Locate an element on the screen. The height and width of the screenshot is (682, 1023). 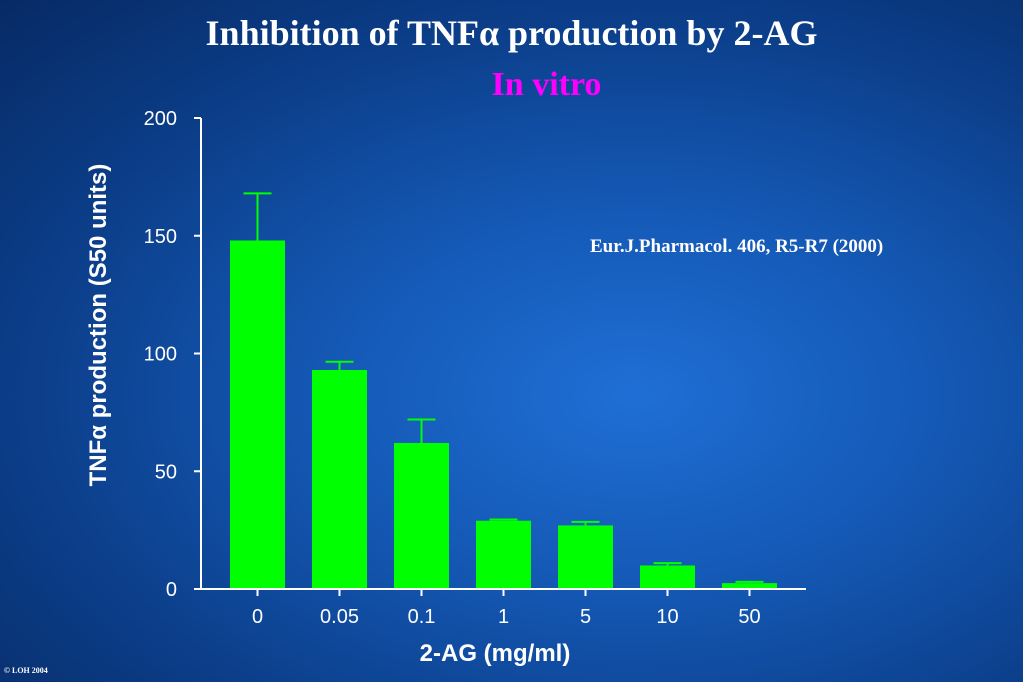
citation-text: Eur.J.Pharmacol. 406, R5-R7 (2000) is located at coordinates (737, 246).